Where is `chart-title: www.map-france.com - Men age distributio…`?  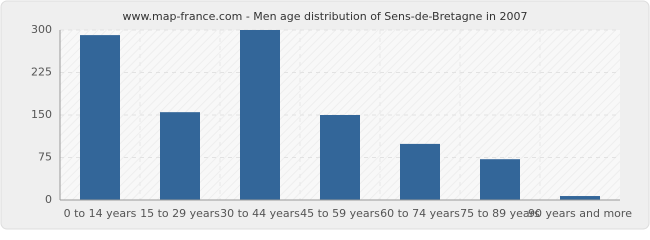
chart-title: www.map-france.com - Men age distributio… is located at coordinates (325, 16).